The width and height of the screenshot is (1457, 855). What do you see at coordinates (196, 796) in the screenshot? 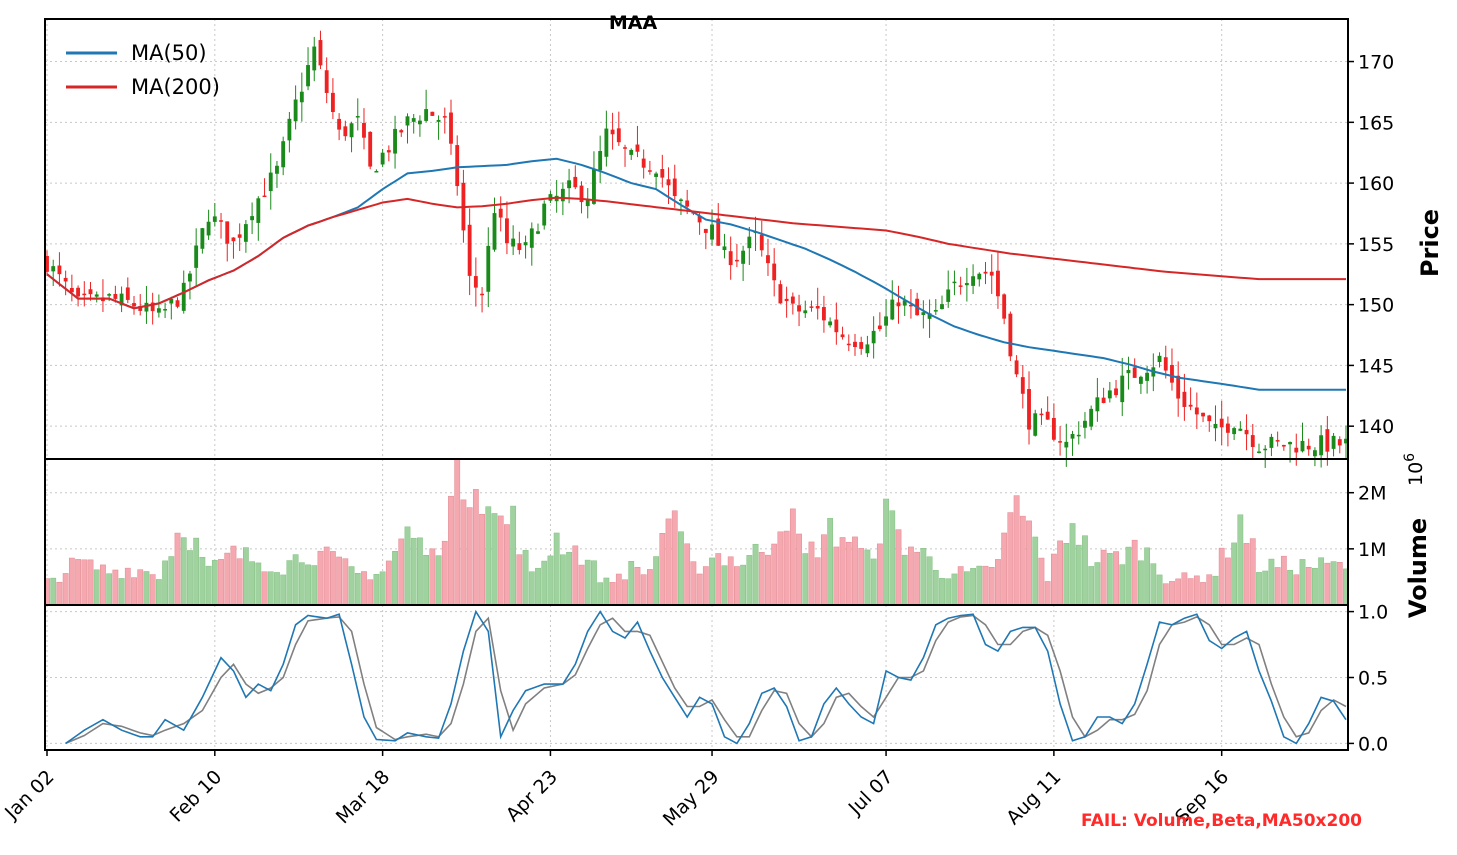
I see `x-tick-label: Feb 10` at bounding box center [196, 796].